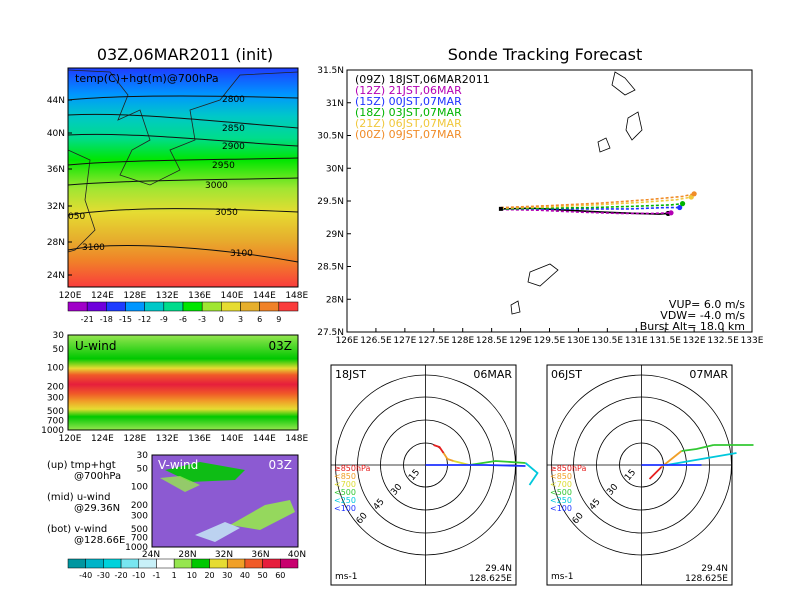 The height and width of the screenshot is (612, 792). Describe the element at coordinates (692, 326) in the screenshot. I see `track-param-burst: Burst Alt= 18.0 km` at that location.